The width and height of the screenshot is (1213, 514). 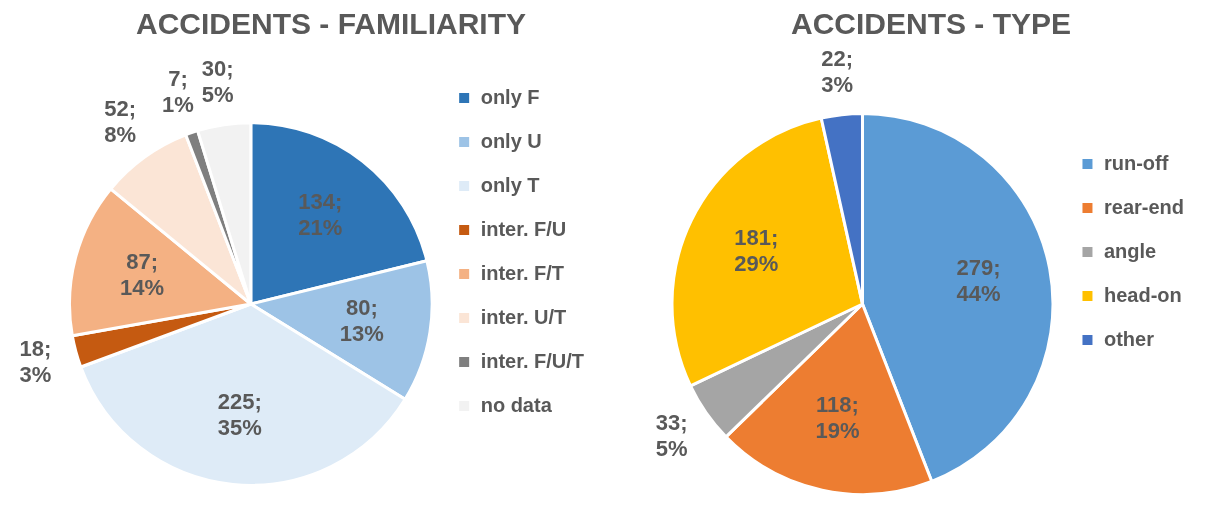 I want to click on legend-label: inter. U/T, so click(x=523, y=316).